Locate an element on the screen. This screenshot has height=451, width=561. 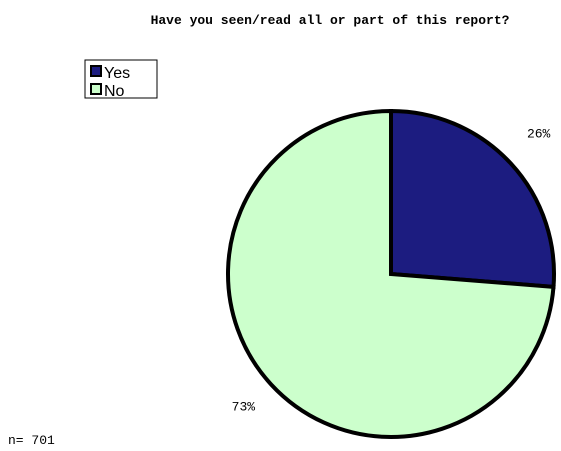
legend-label: No is located at coordinates (114, 91).